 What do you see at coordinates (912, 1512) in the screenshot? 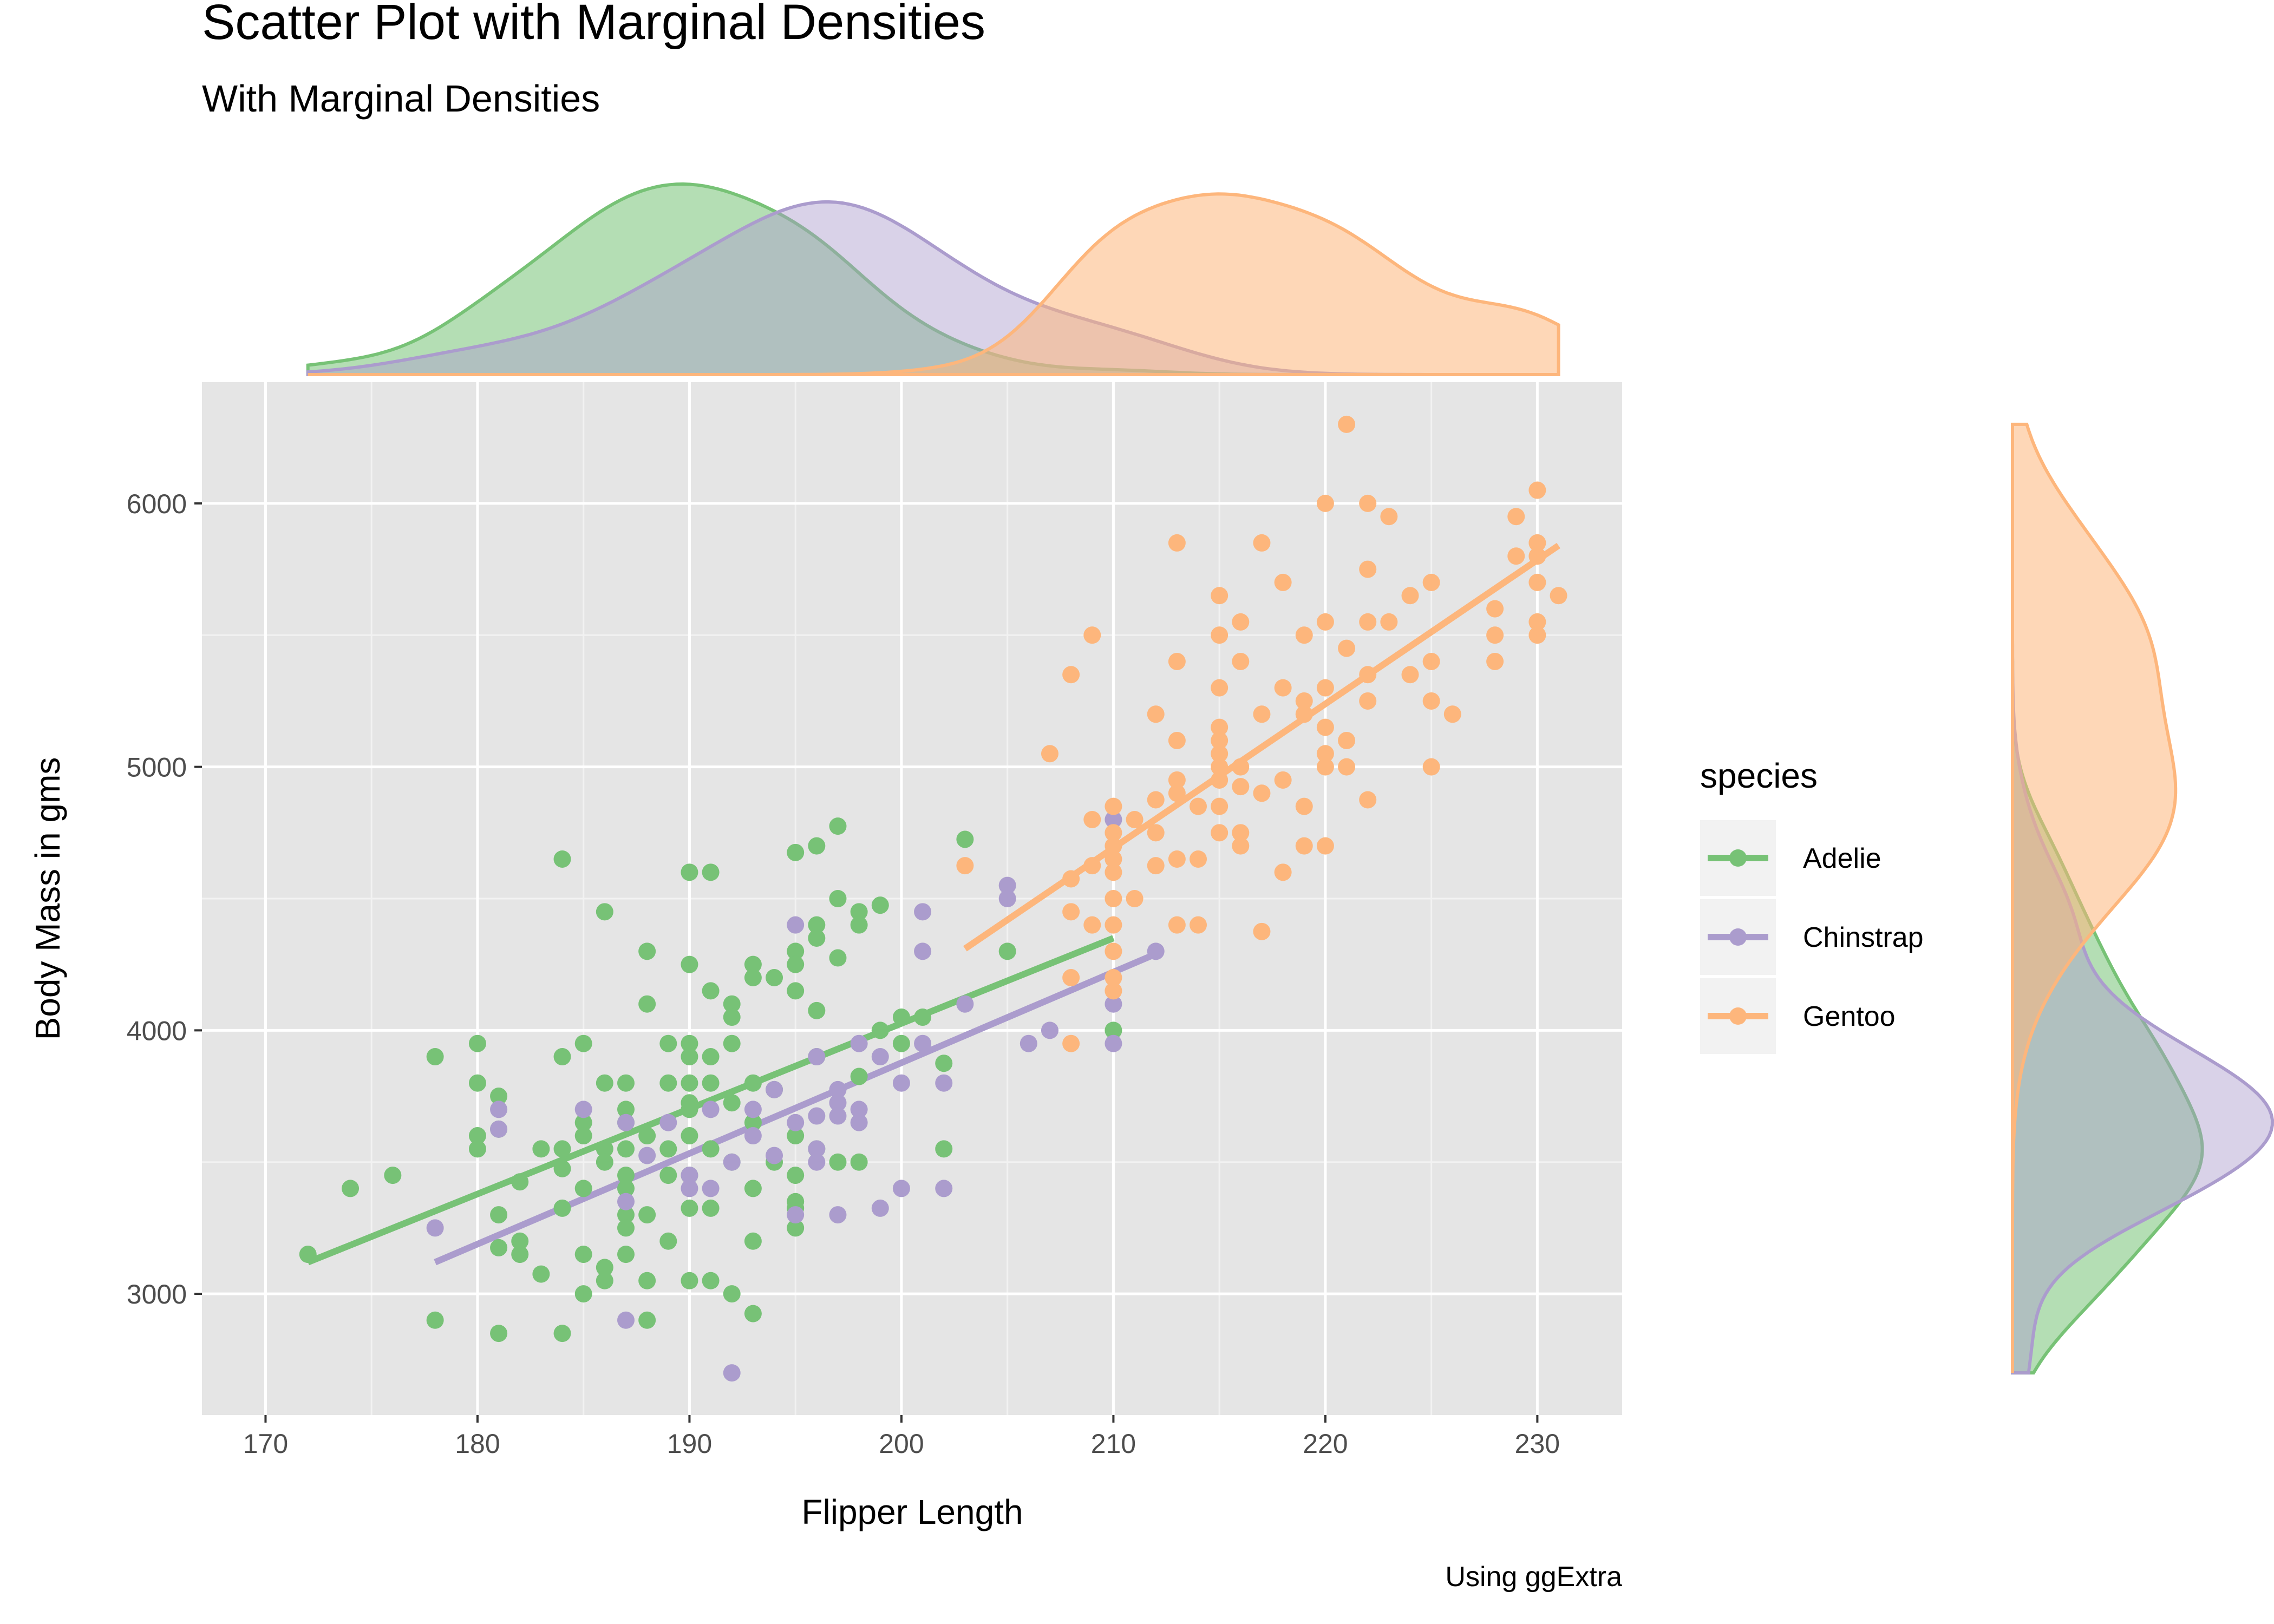
I see `x-axis-title: Flipper Length` at bounding box center [912, 1512].